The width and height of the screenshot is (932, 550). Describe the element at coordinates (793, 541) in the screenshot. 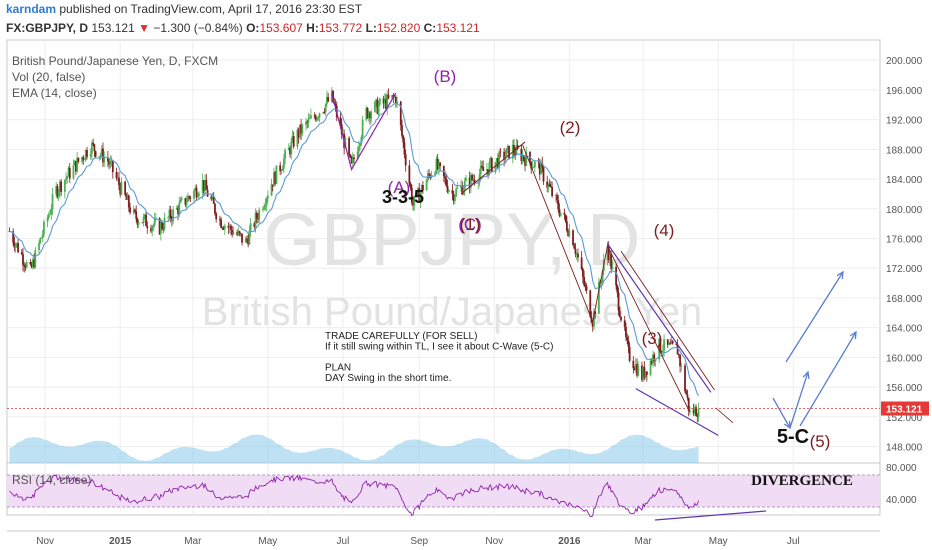

I see `x-tick-label: Jul` at that location.